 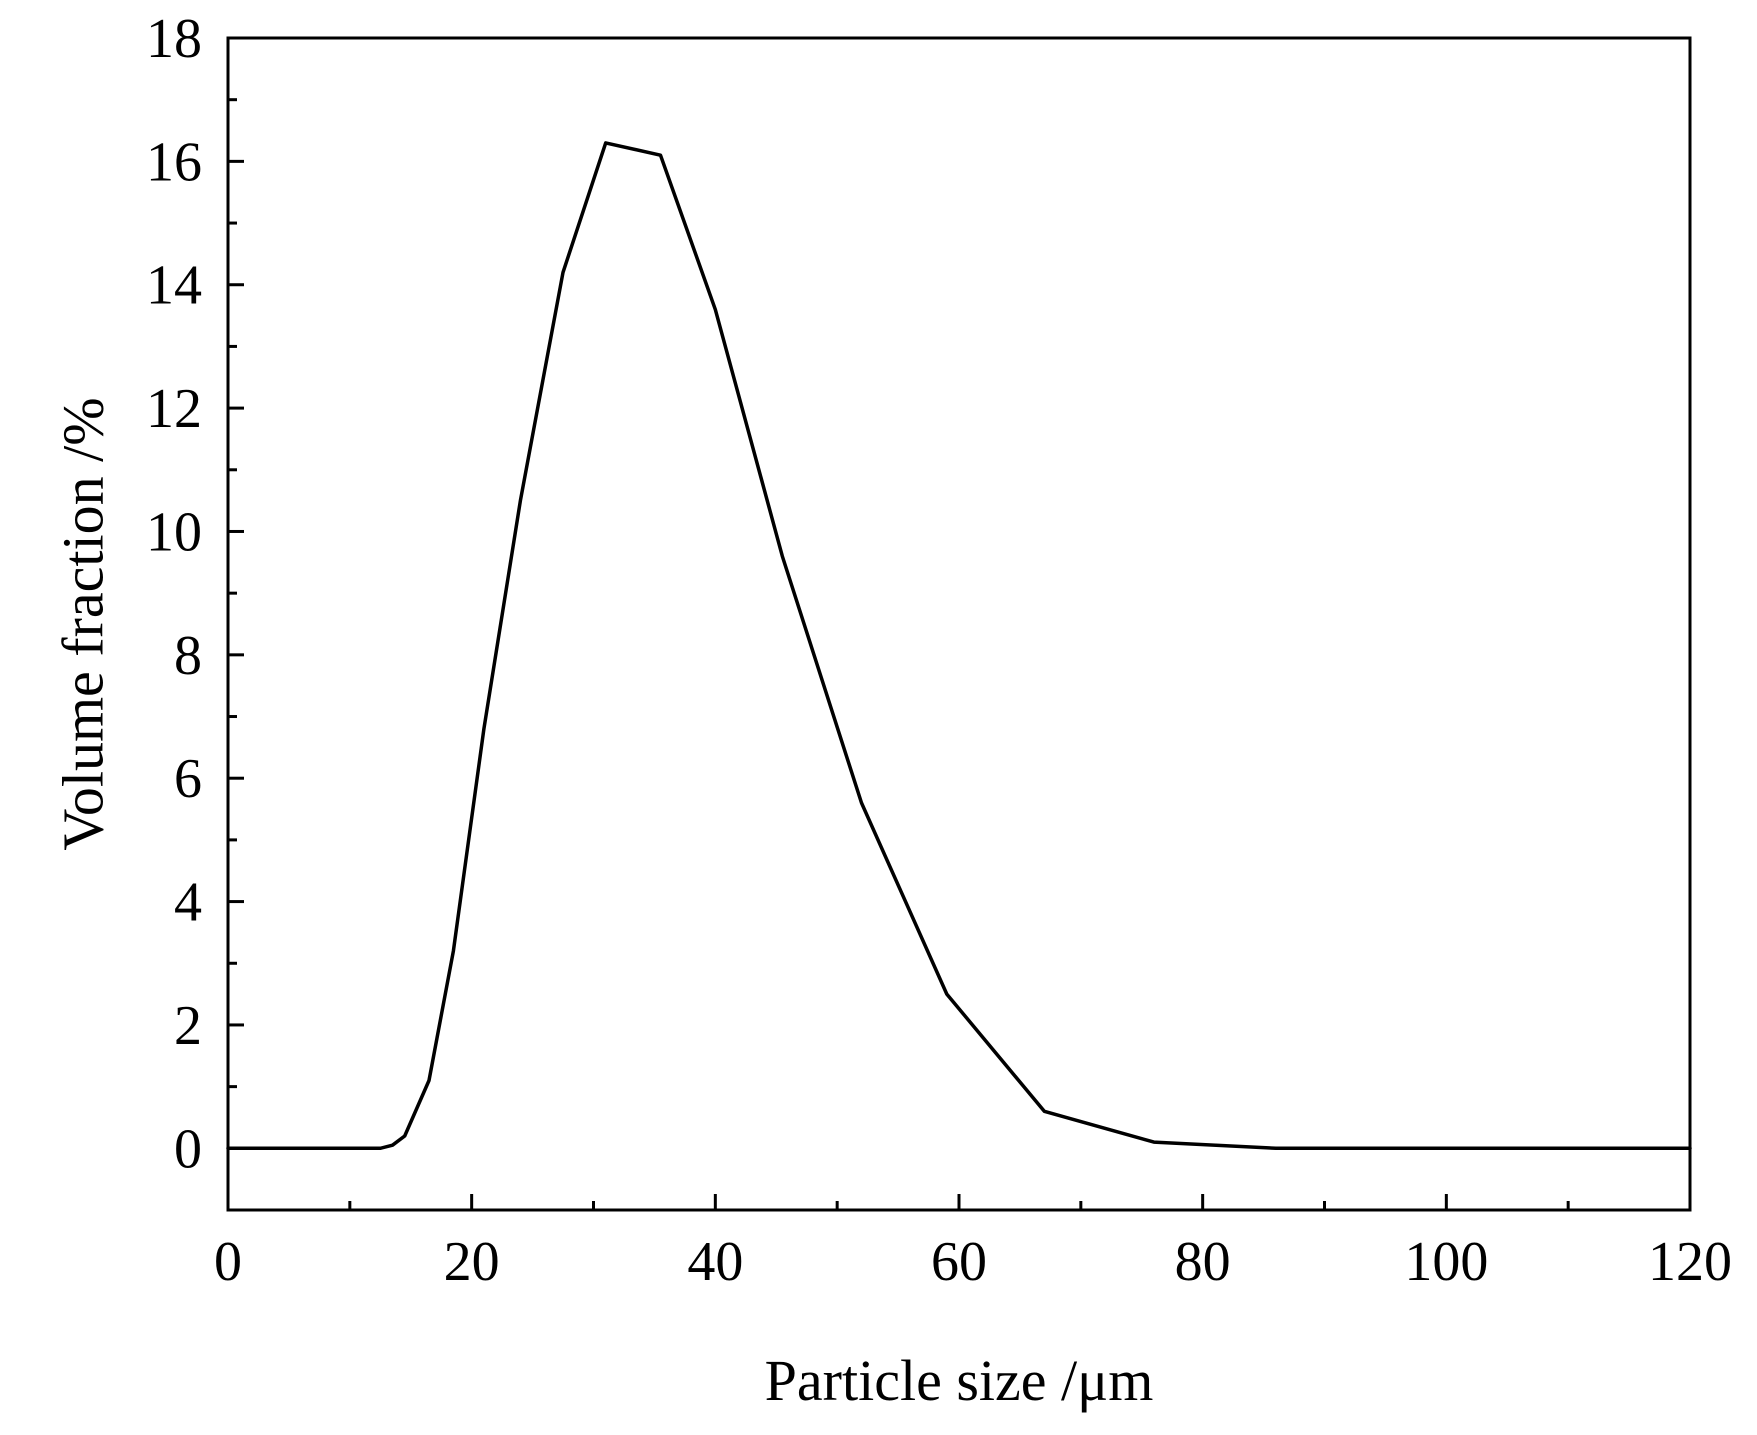 I want to click on y-tick-label: 16, so click(x=174, y=162).